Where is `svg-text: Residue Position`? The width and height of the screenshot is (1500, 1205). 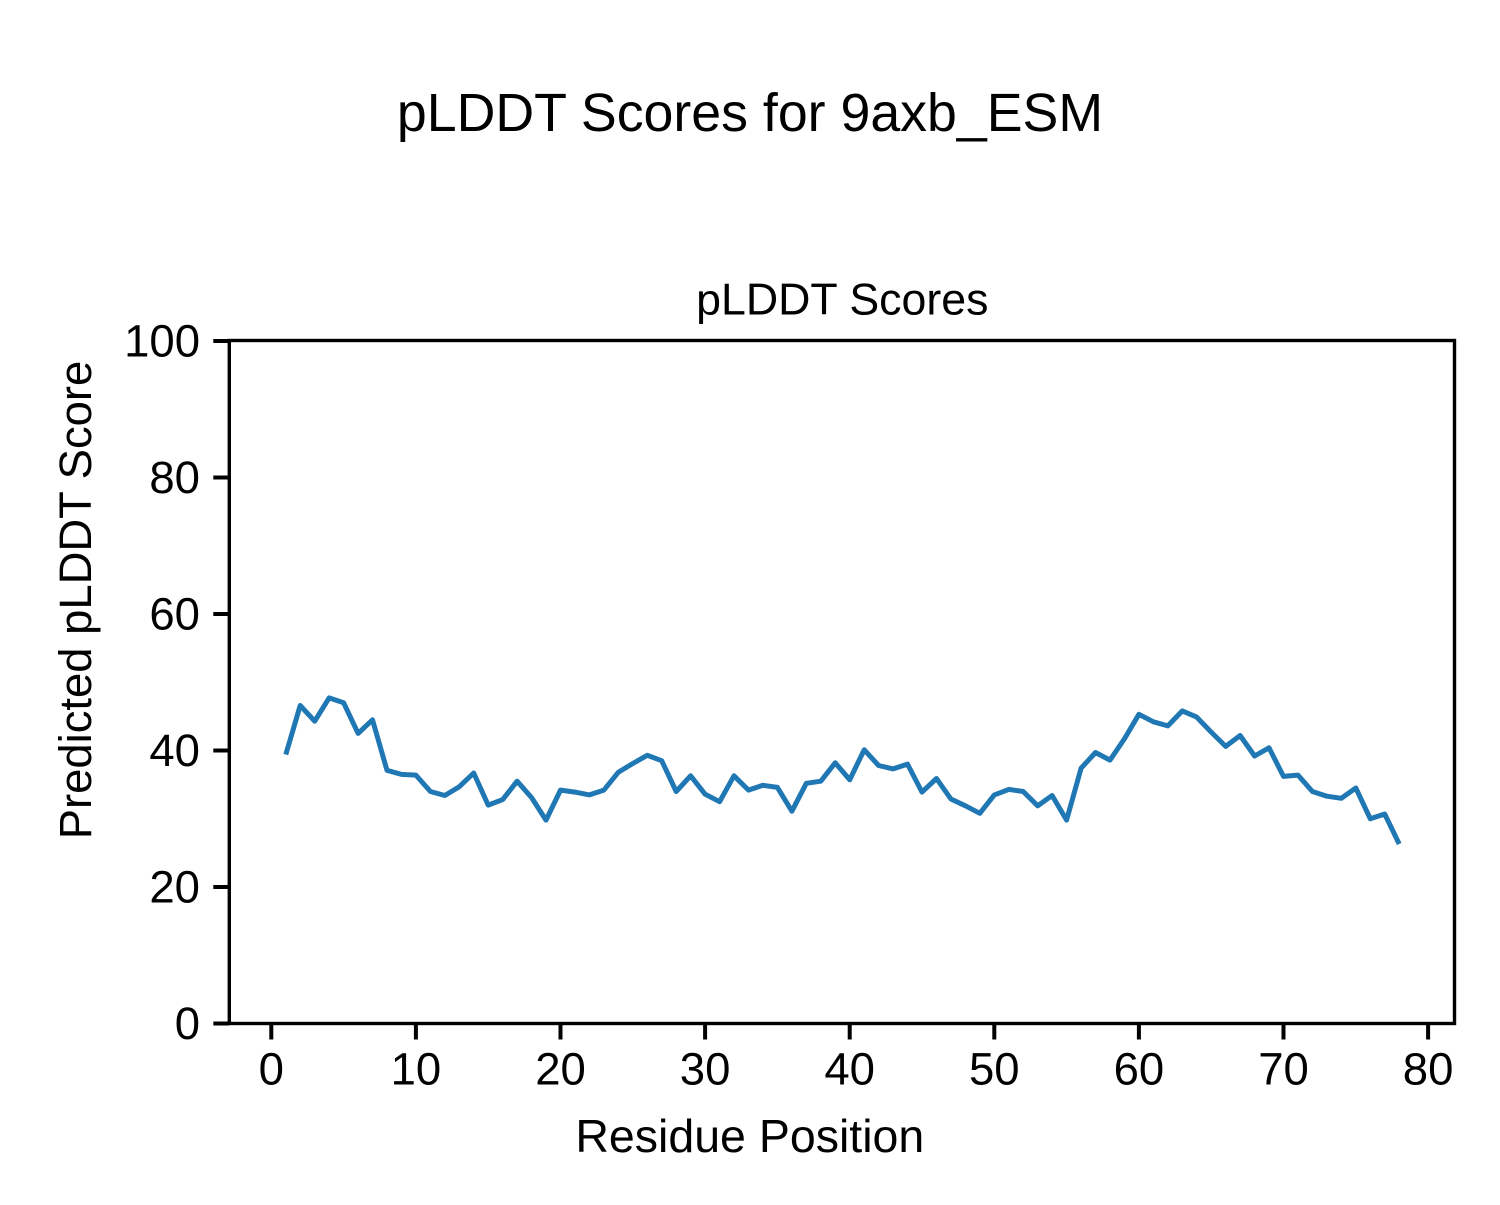
svg-text: Residue Position is located at coordinates (749, 1136).